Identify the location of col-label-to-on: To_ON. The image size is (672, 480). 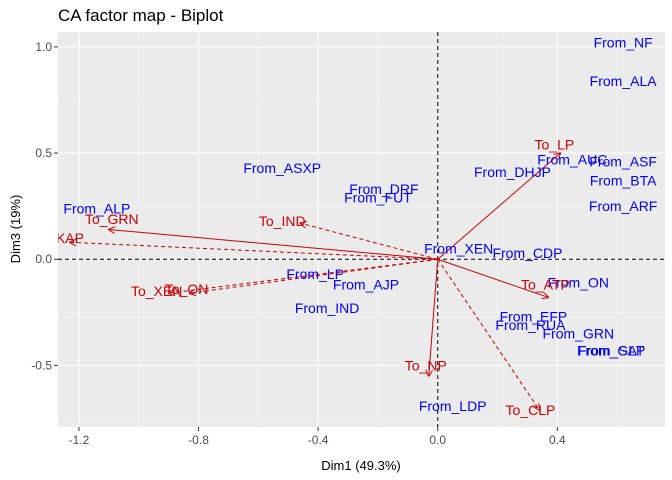
(187, 289).